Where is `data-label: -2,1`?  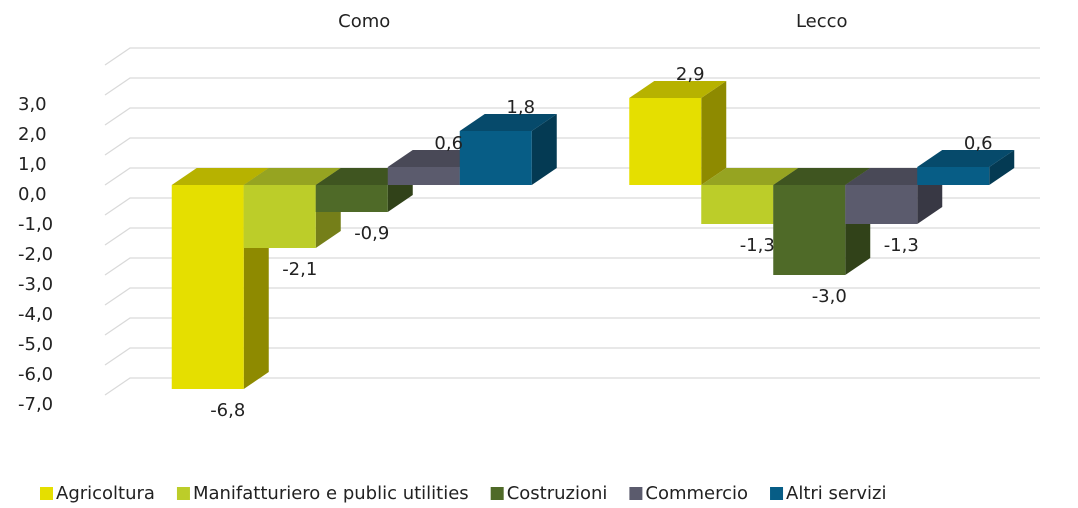
data-label: -2,1 is located at coordinates (299, 269).